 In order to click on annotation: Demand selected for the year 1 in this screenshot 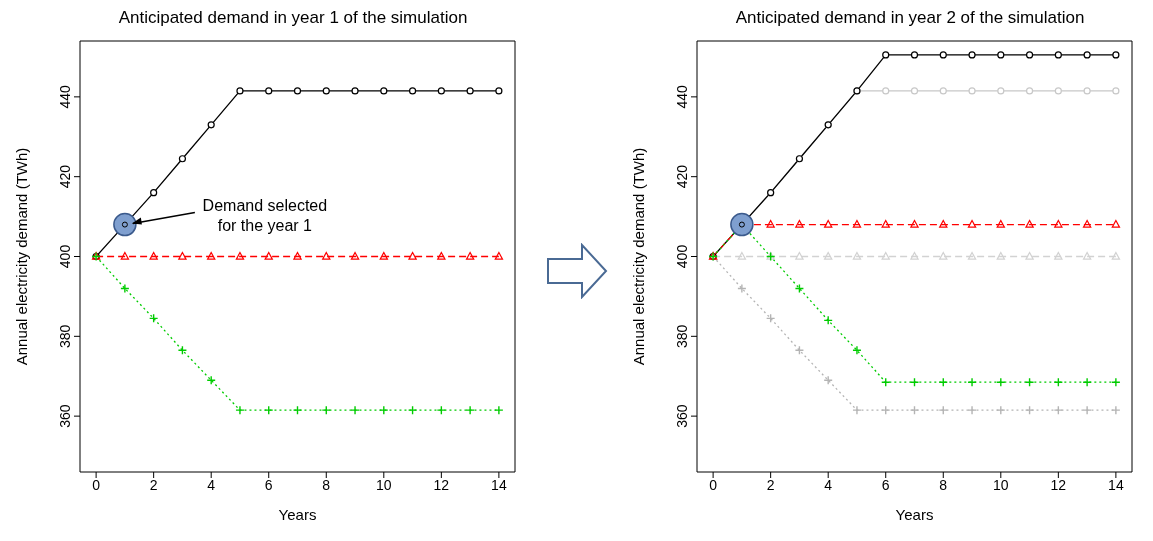, I will do `click(265, 215)`.